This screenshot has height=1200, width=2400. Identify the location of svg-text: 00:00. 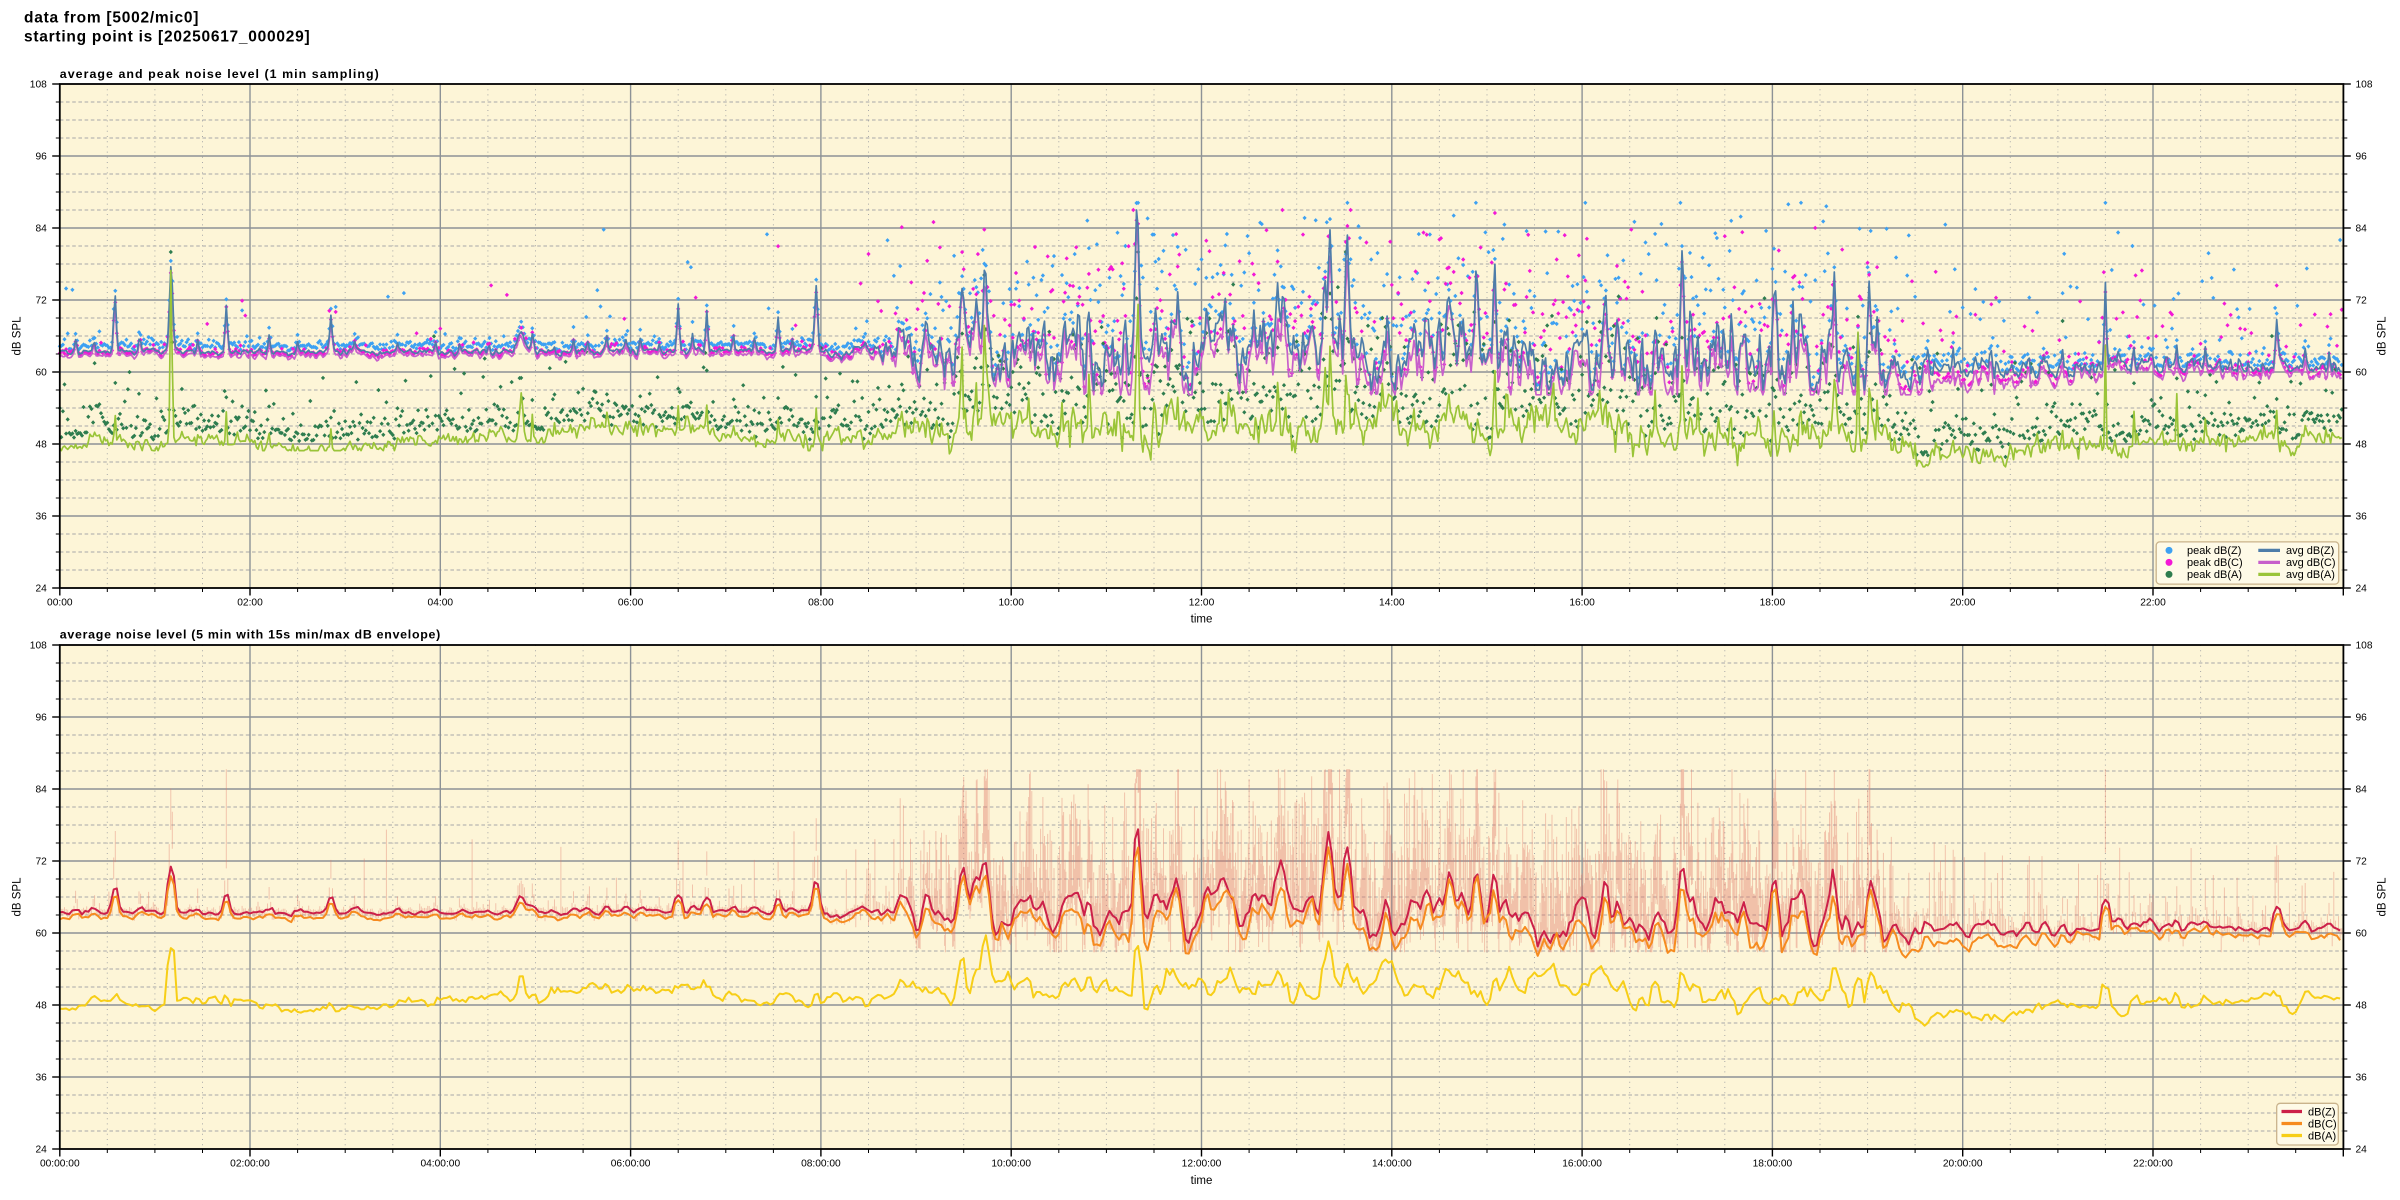
(60, 603).